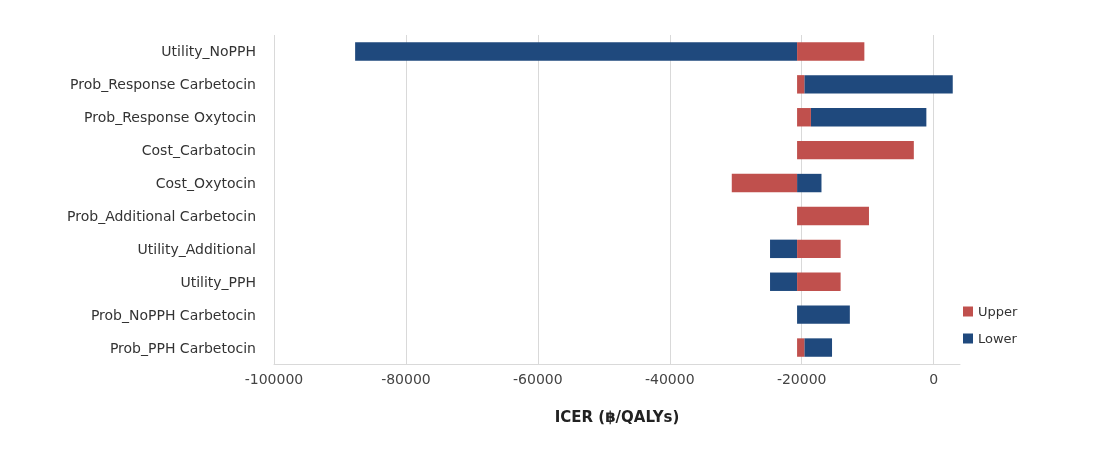 The height and width of the screenshot is (464, 1095). What do you see at coordinates (801, 379) in the screenshot?
I see `x-tick-label: -20000` at bounding box center [801, 379].